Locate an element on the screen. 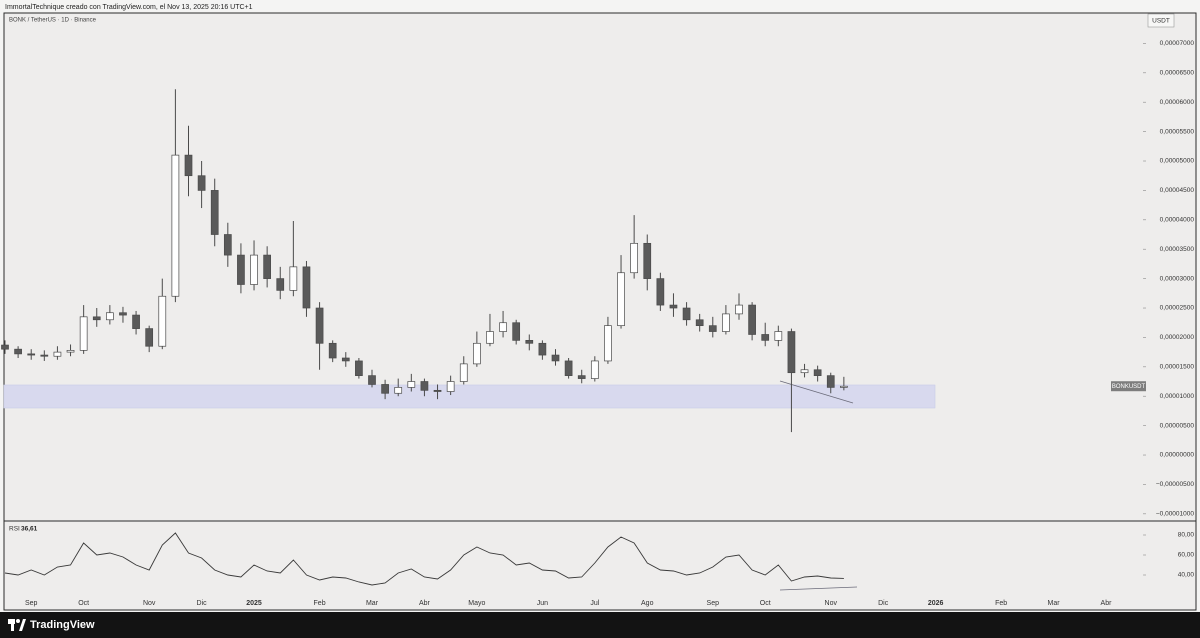 The image size is (1200, 638). y-tick-label: −0,00001000 is located at coordinates (1175, 514).